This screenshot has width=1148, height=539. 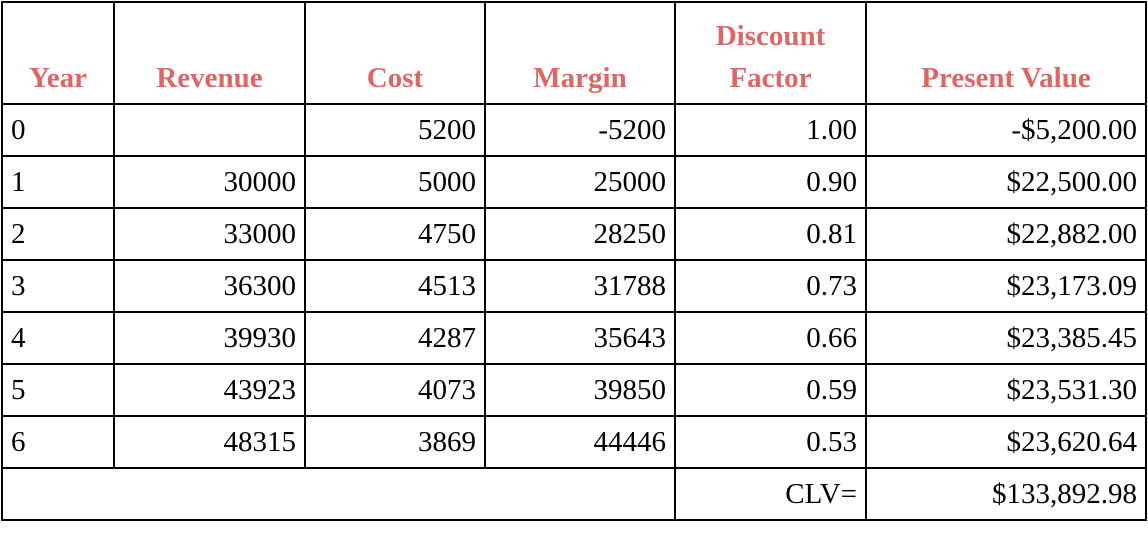 What do you see at coordinates (209, 234) in the screenshot?
I see `table-cell: 33000` at bounding box center [209, 234].